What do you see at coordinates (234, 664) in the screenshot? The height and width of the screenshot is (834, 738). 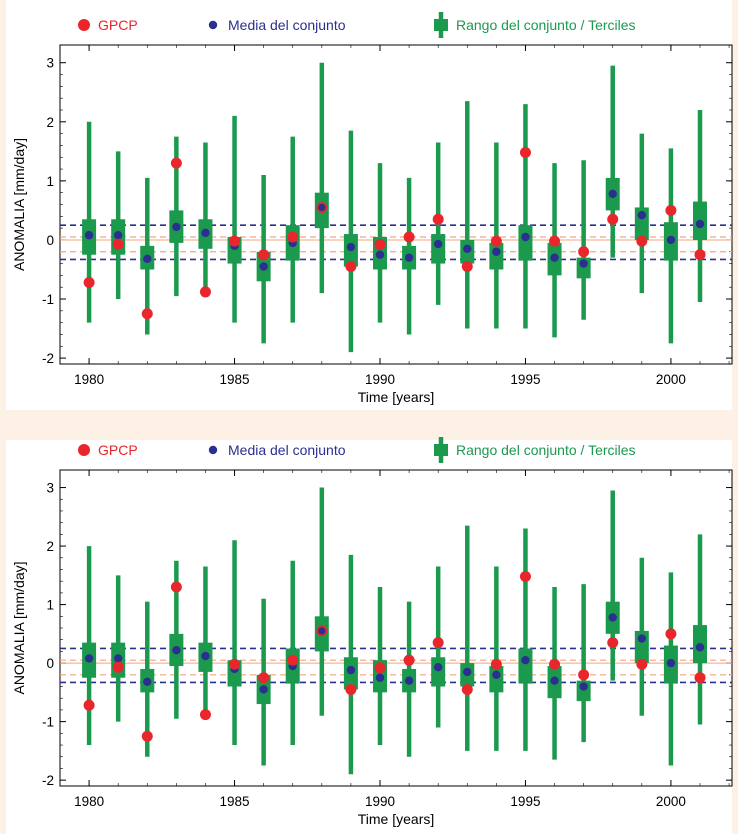 I see `gpcp-point-1985` at bounding box center [234, 664].